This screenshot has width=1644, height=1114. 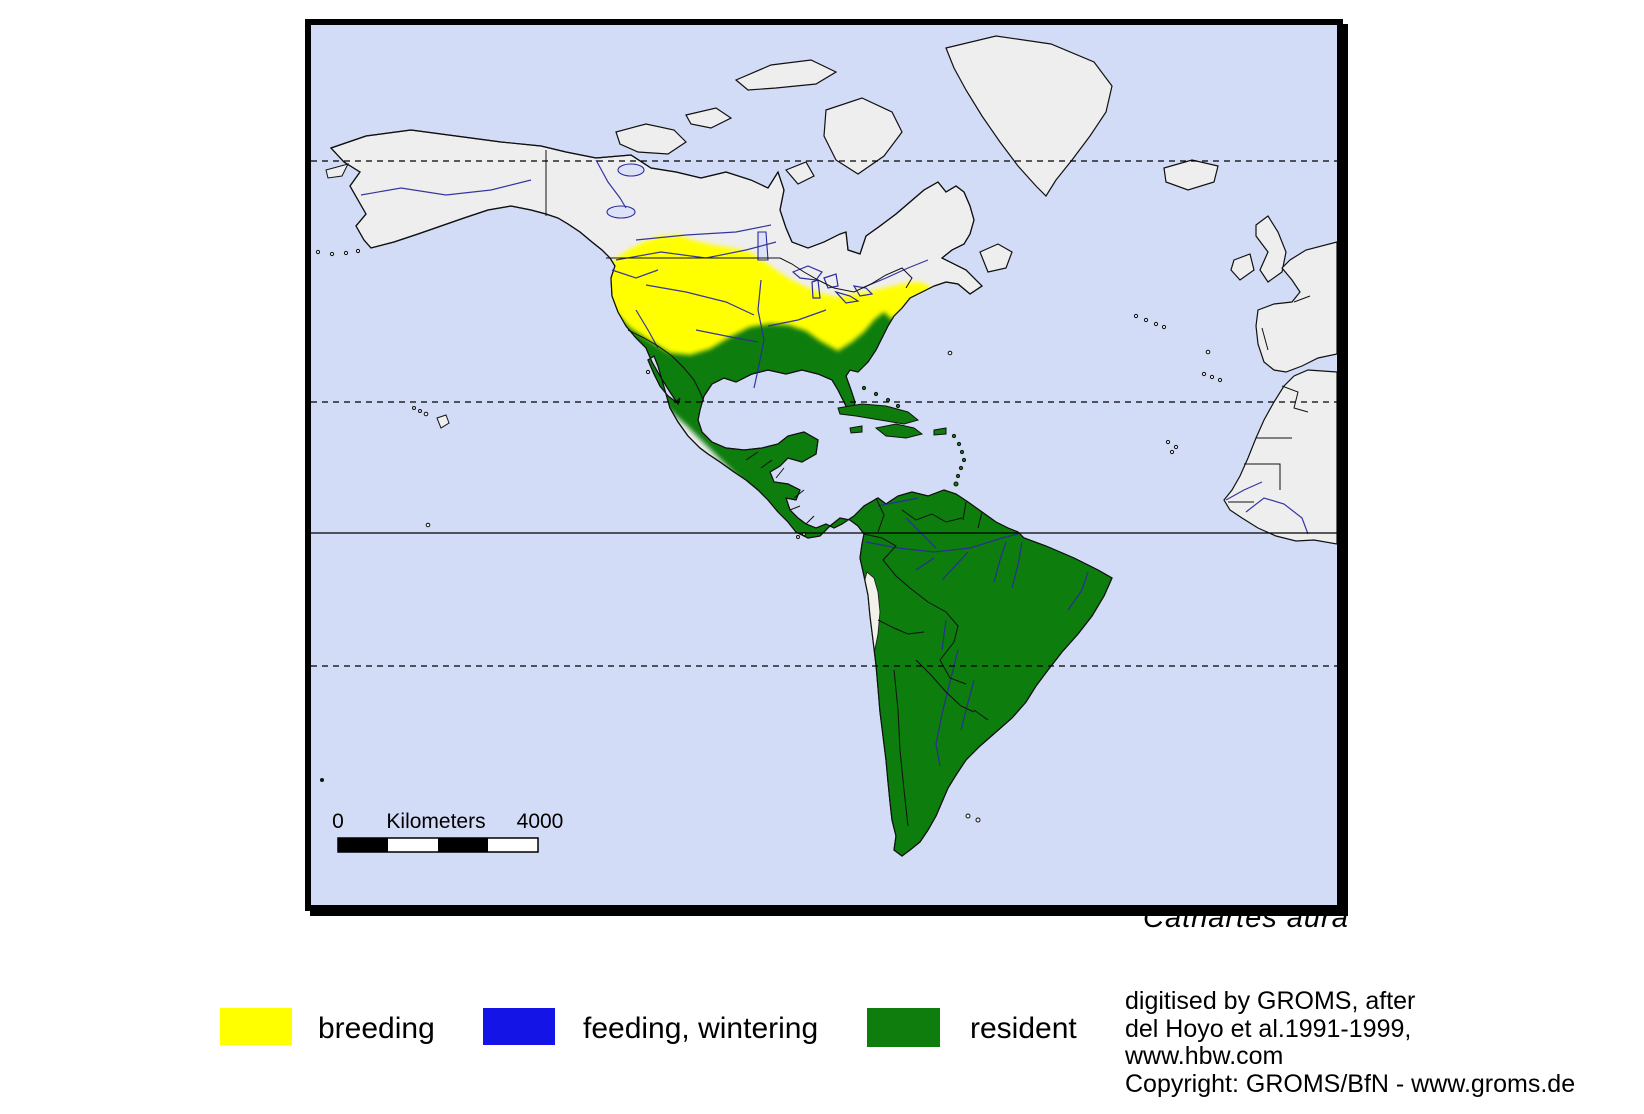 I want to click on legend-swatch-breeding, so click(x=256, y=1026).